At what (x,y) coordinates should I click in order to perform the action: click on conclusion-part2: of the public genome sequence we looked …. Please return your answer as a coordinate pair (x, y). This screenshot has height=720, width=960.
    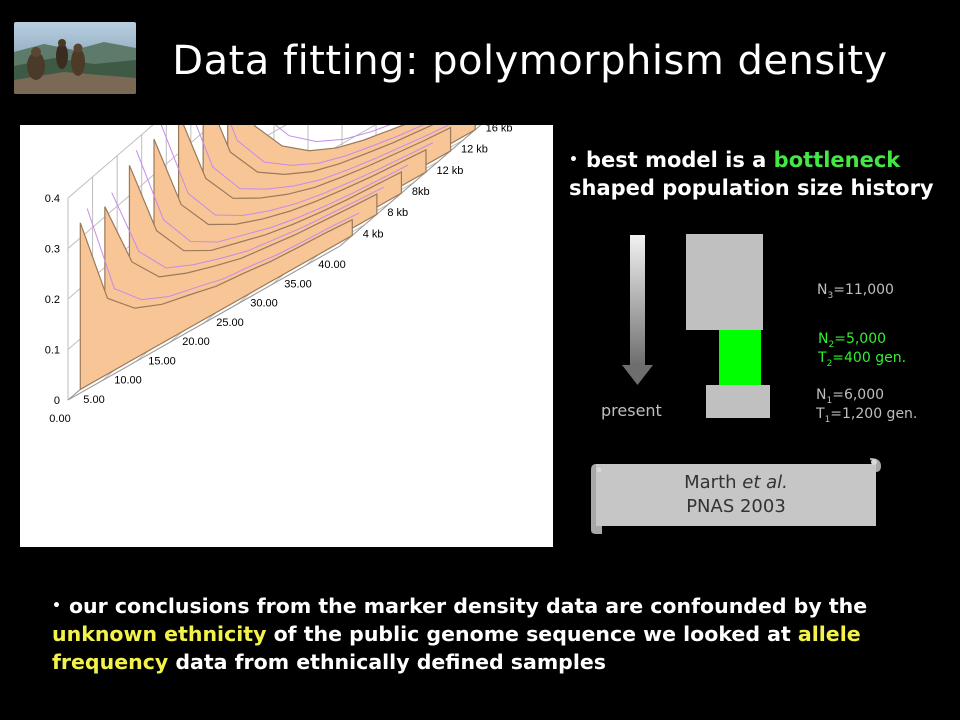
    Looking at the image, I should click on (532, 634).